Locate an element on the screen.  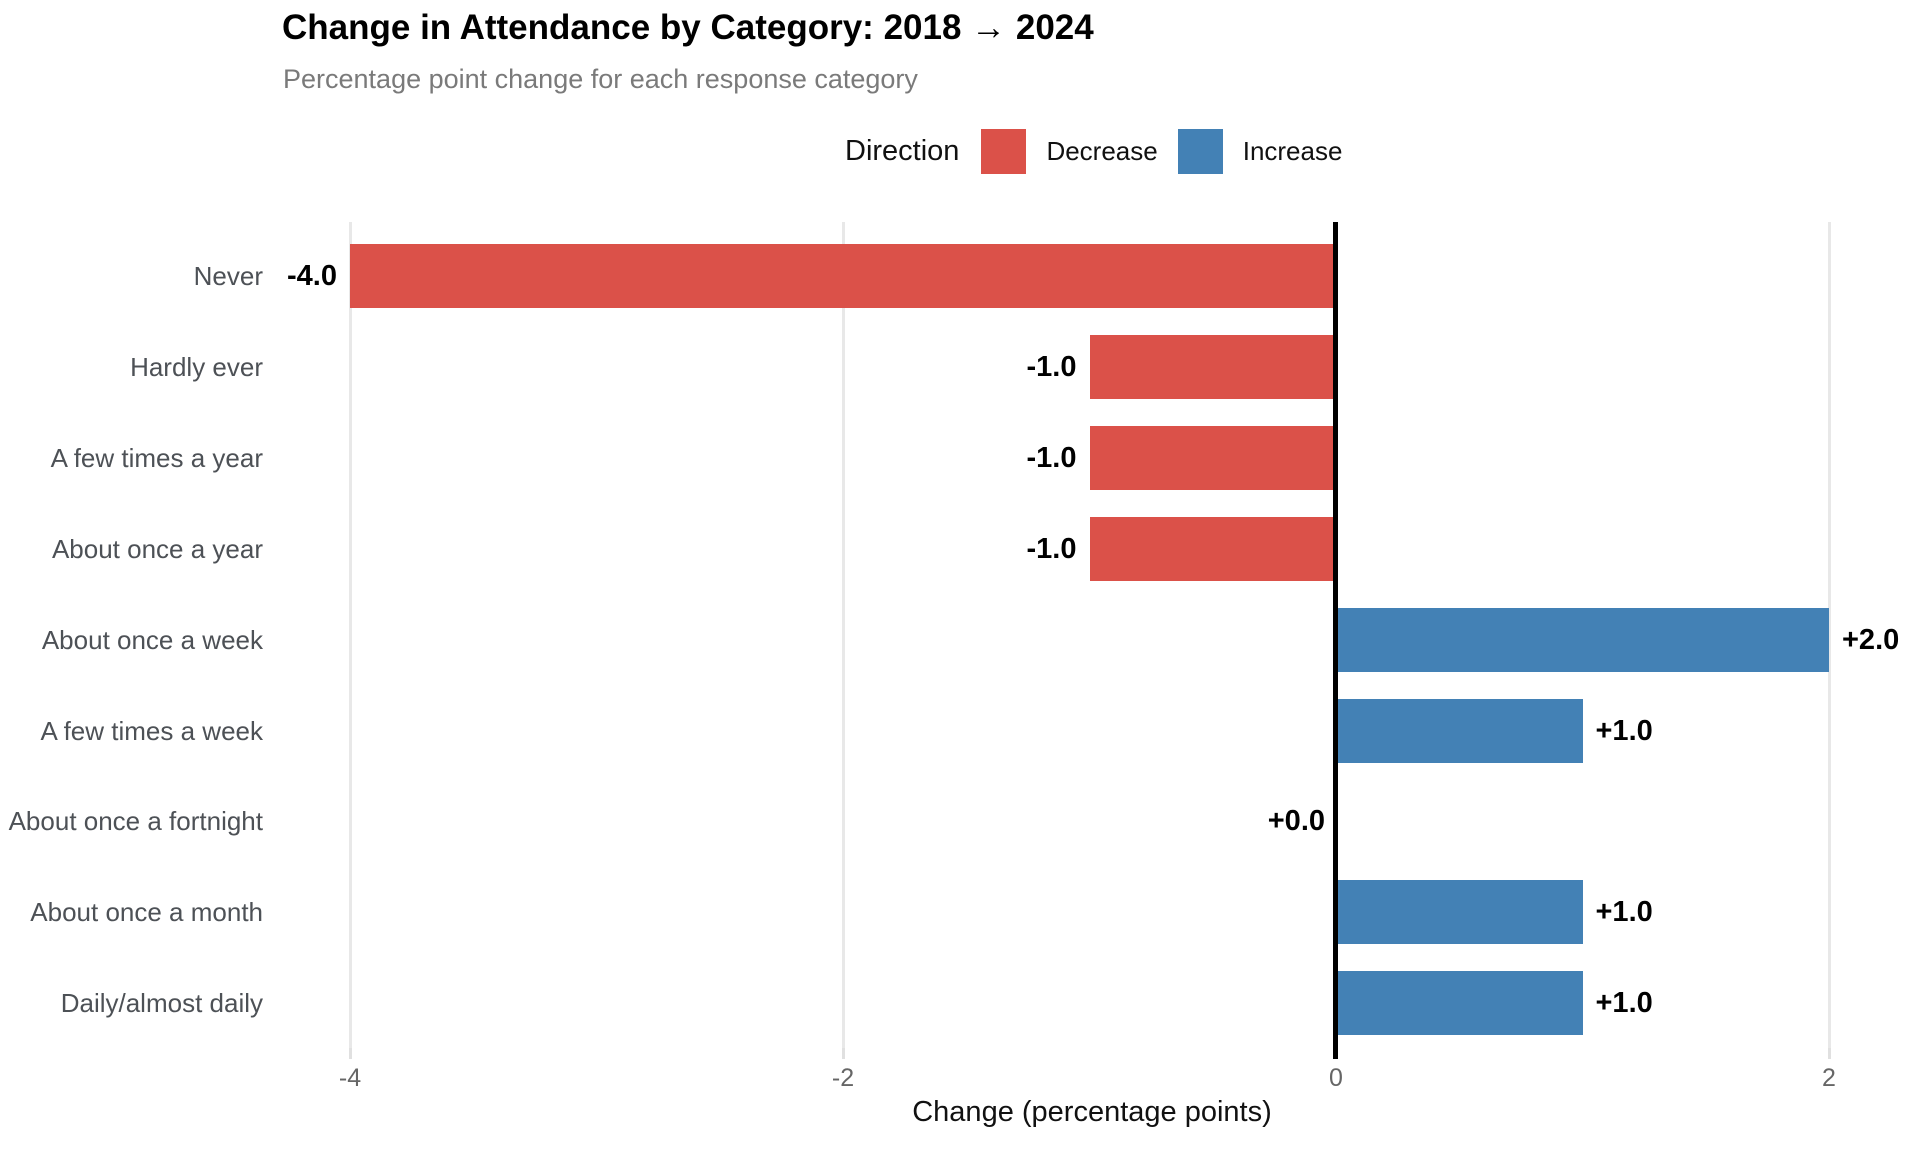
bar-about-once-a-week is located at coordinates (1582, 639).